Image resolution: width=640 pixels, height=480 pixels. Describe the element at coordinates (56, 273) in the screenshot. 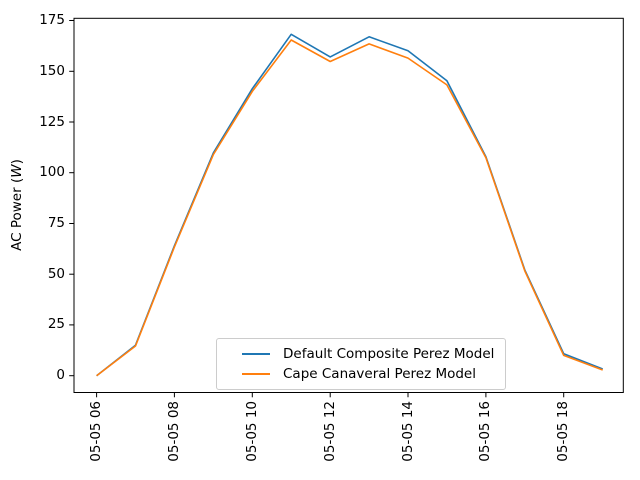

I see `y-tick-label: 50` at that location.